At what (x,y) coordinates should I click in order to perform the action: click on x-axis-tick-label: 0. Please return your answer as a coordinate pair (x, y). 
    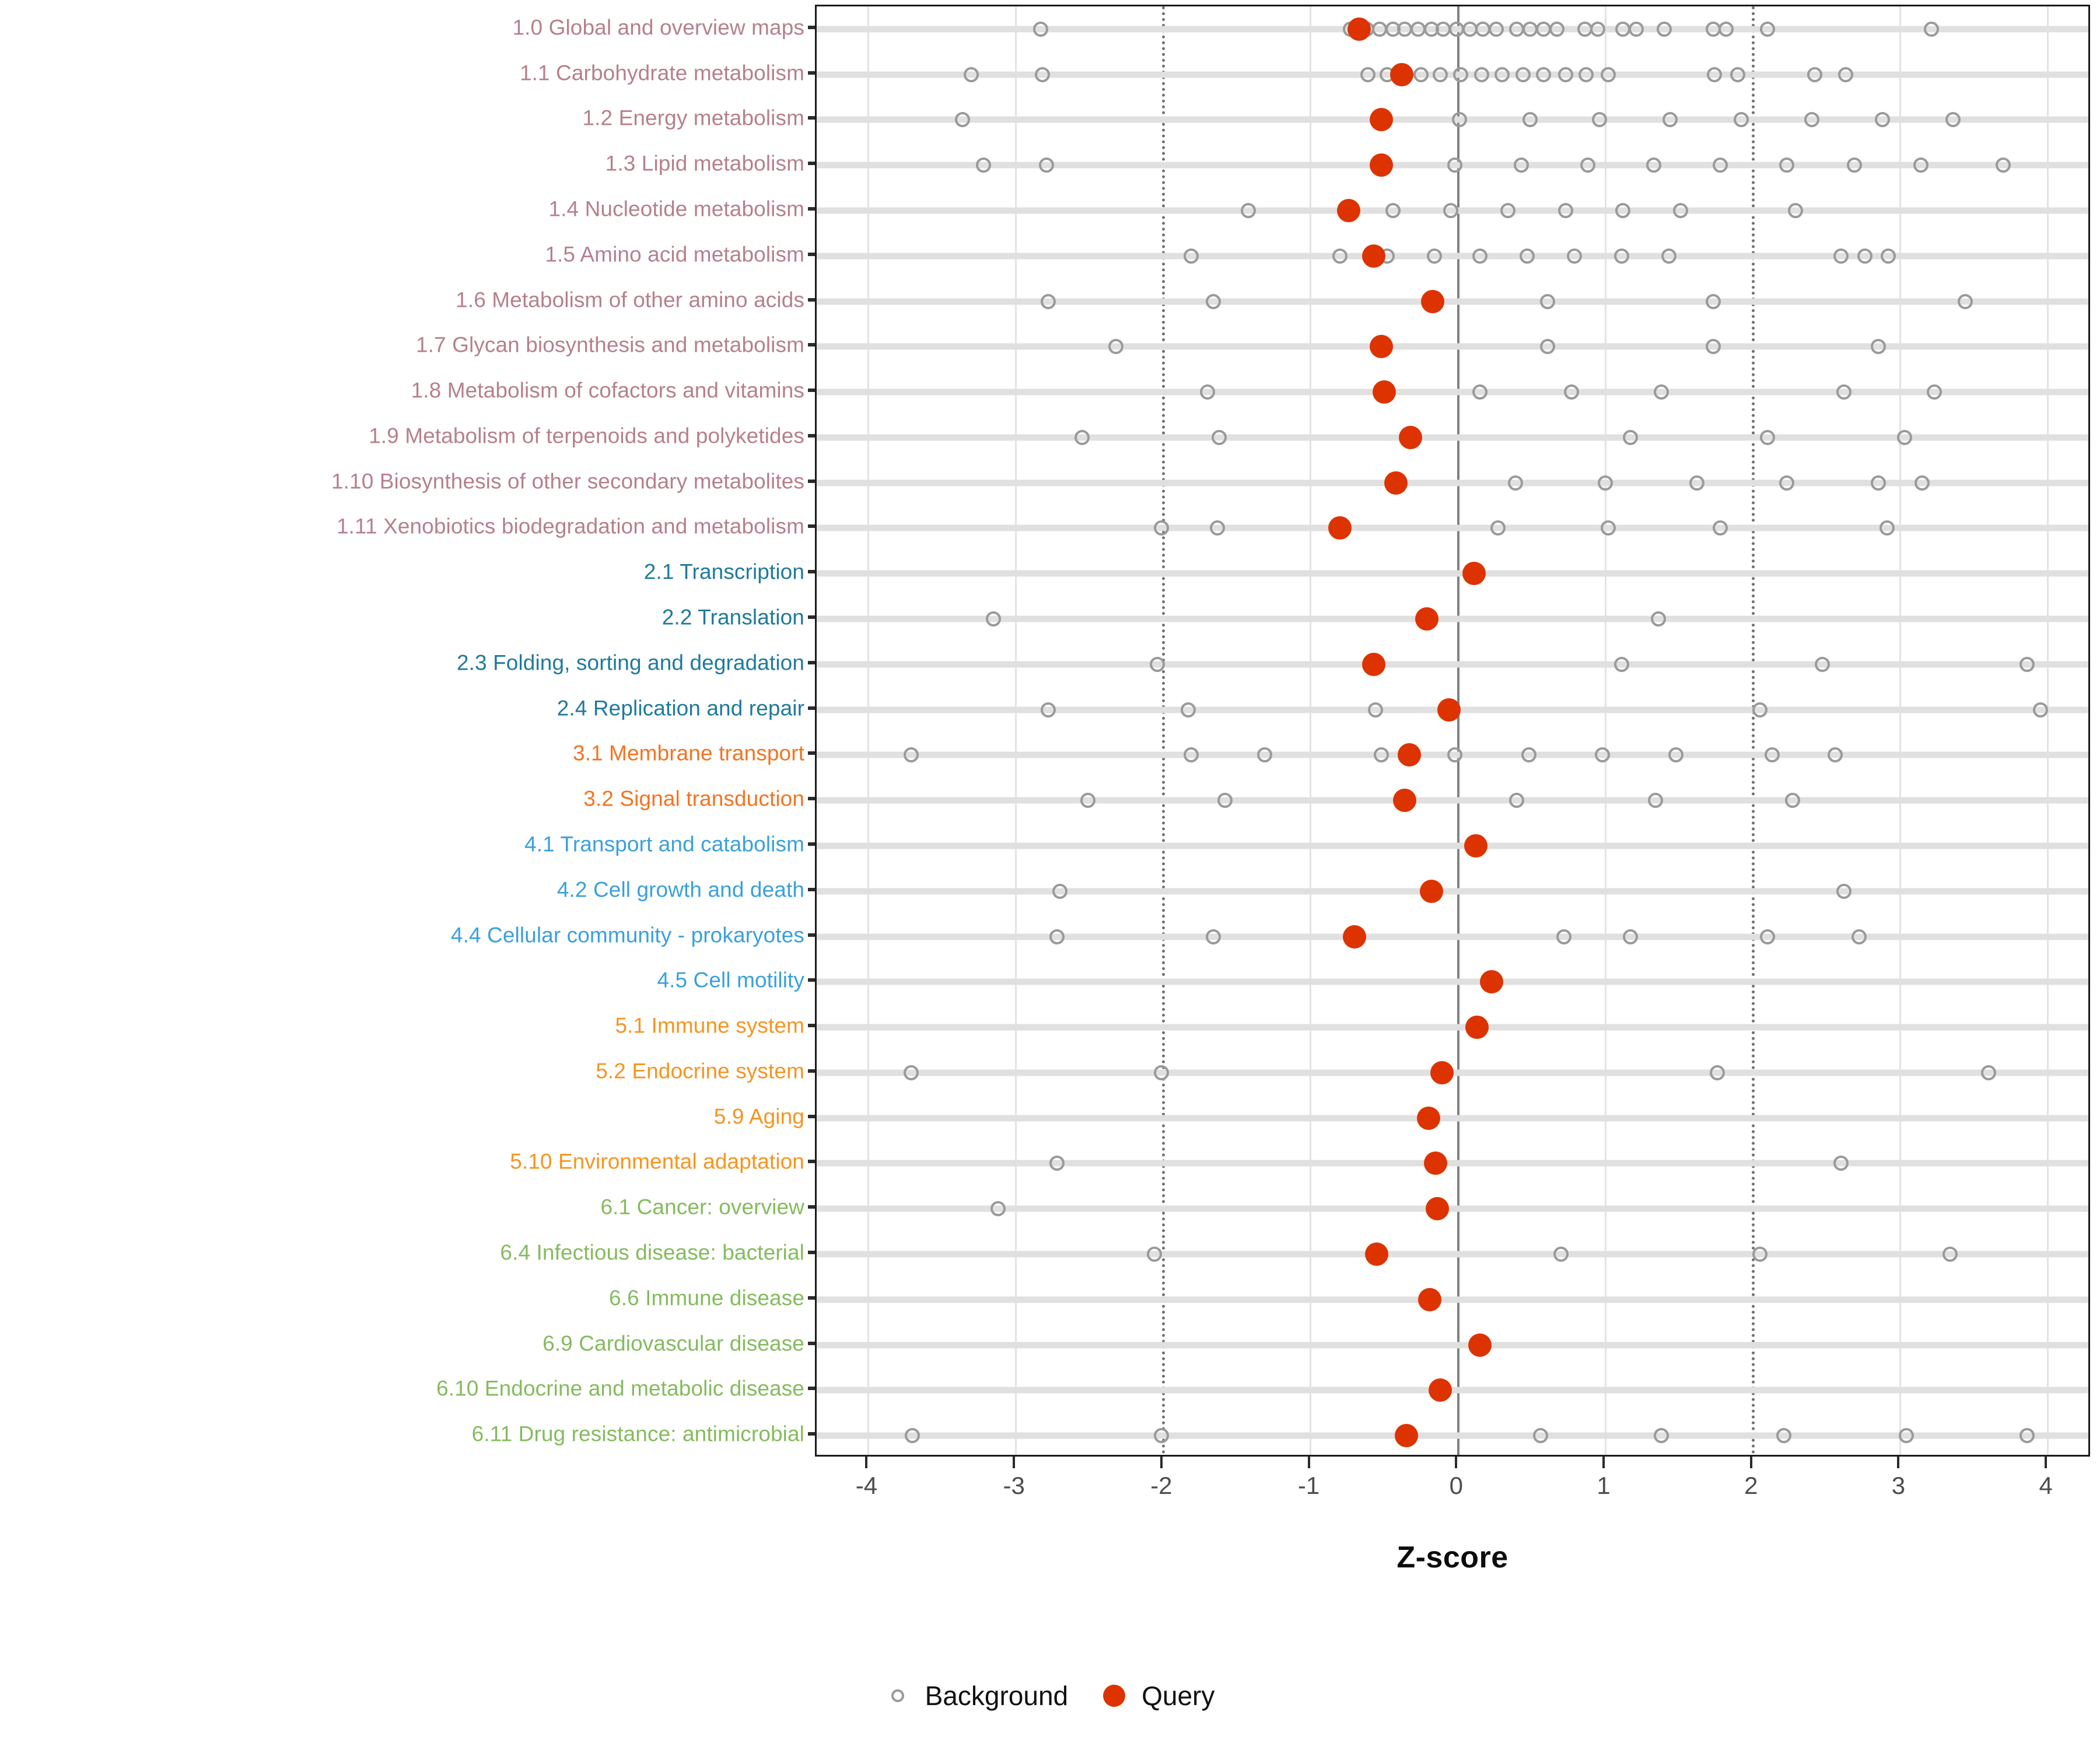
    Looking at the image, I should click on (1456, 1485).